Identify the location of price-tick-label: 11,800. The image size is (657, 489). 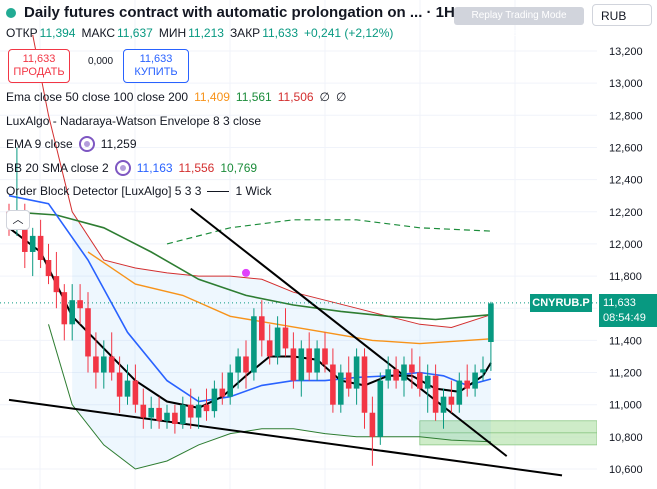
(625, 277).